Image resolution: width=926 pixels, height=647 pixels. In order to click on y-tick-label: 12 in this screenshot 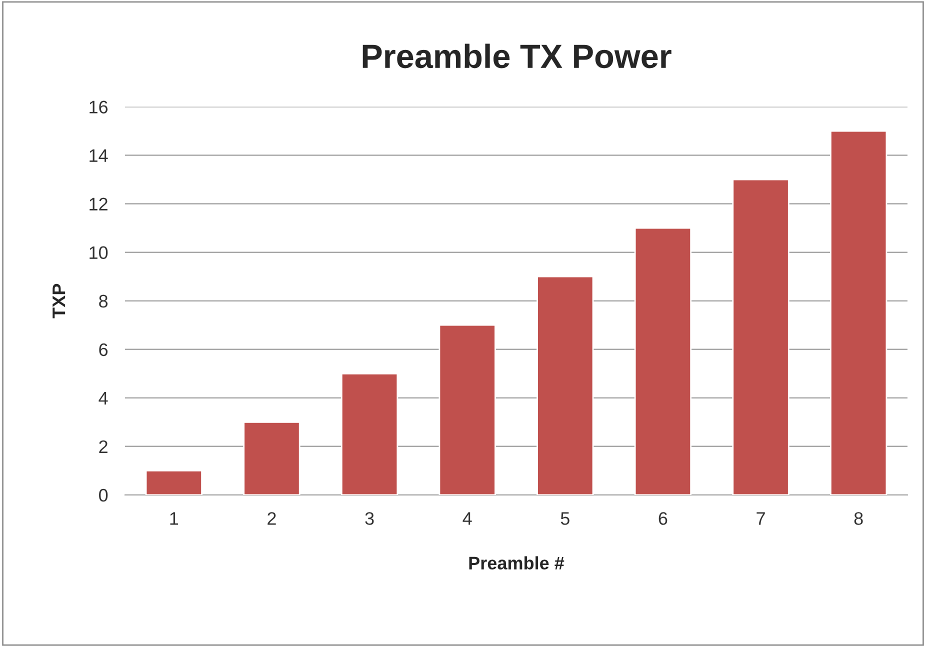, I will do `click(99, 204)`.